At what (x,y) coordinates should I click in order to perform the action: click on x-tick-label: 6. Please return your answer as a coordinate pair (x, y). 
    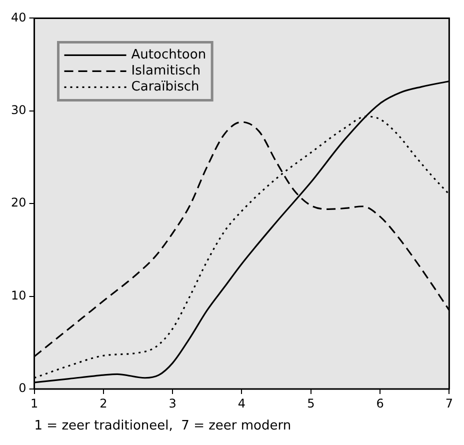
    Looking at the image, I should click on (380, 403).